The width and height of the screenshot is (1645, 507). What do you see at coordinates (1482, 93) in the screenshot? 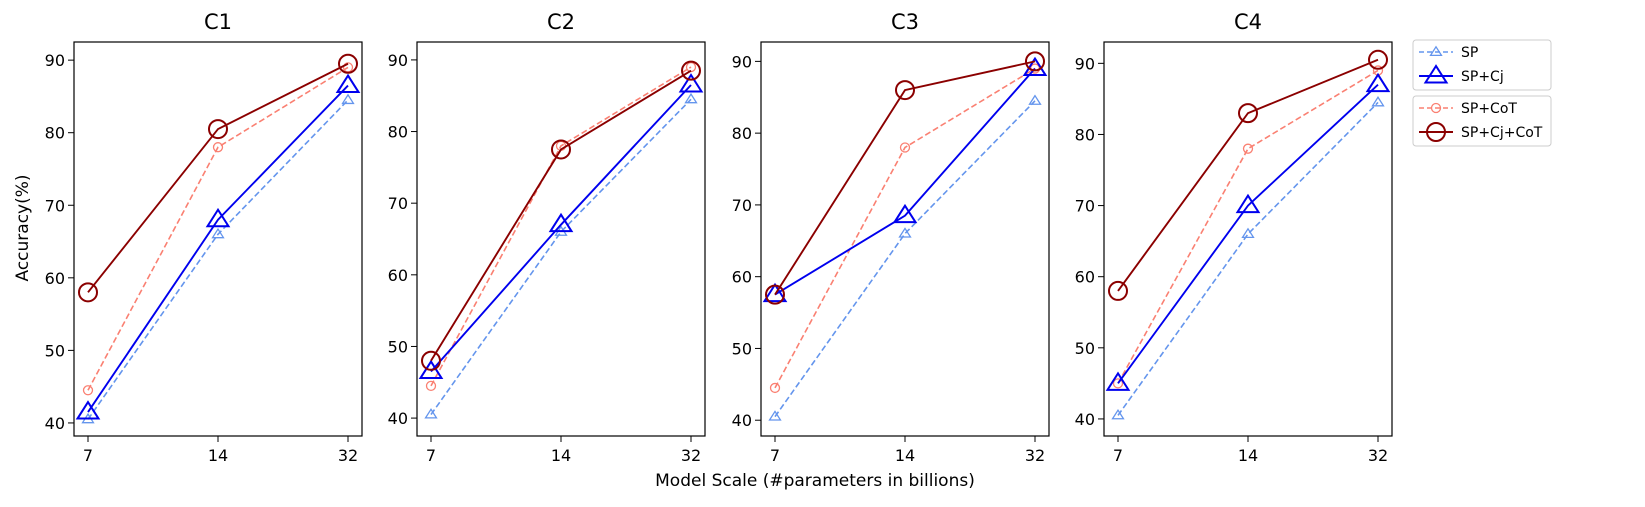
I see `legend: SP SP+Cj SP+CoT SP+Cj+CoT` at bounding box center [1482, 93].